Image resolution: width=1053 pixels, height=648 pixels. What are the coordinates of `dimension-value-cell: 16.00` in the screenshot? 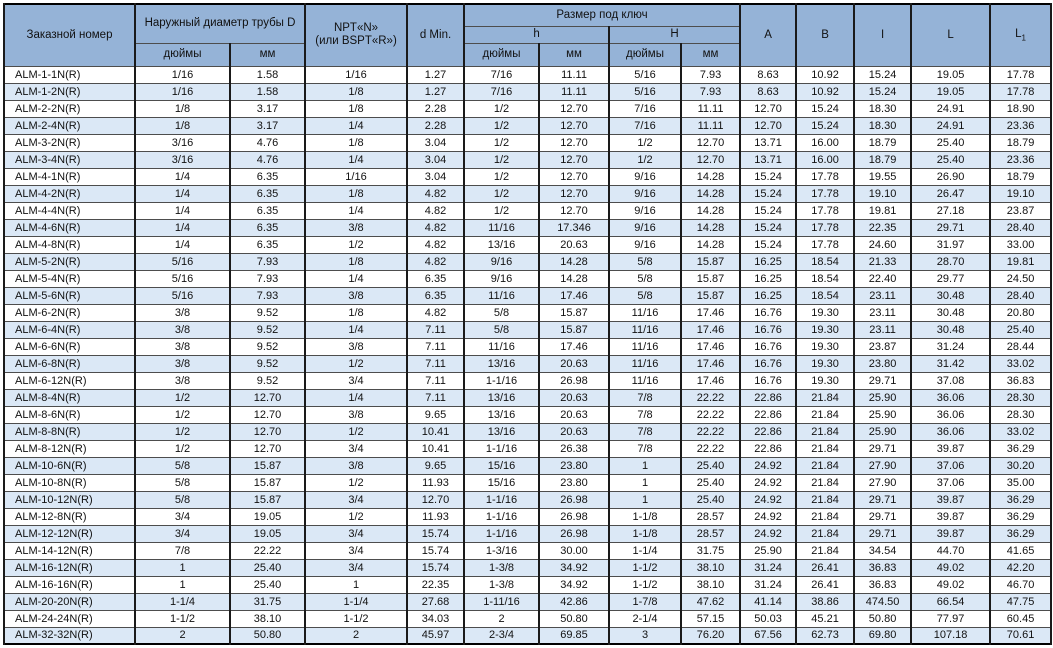 It's located at (825, 142).